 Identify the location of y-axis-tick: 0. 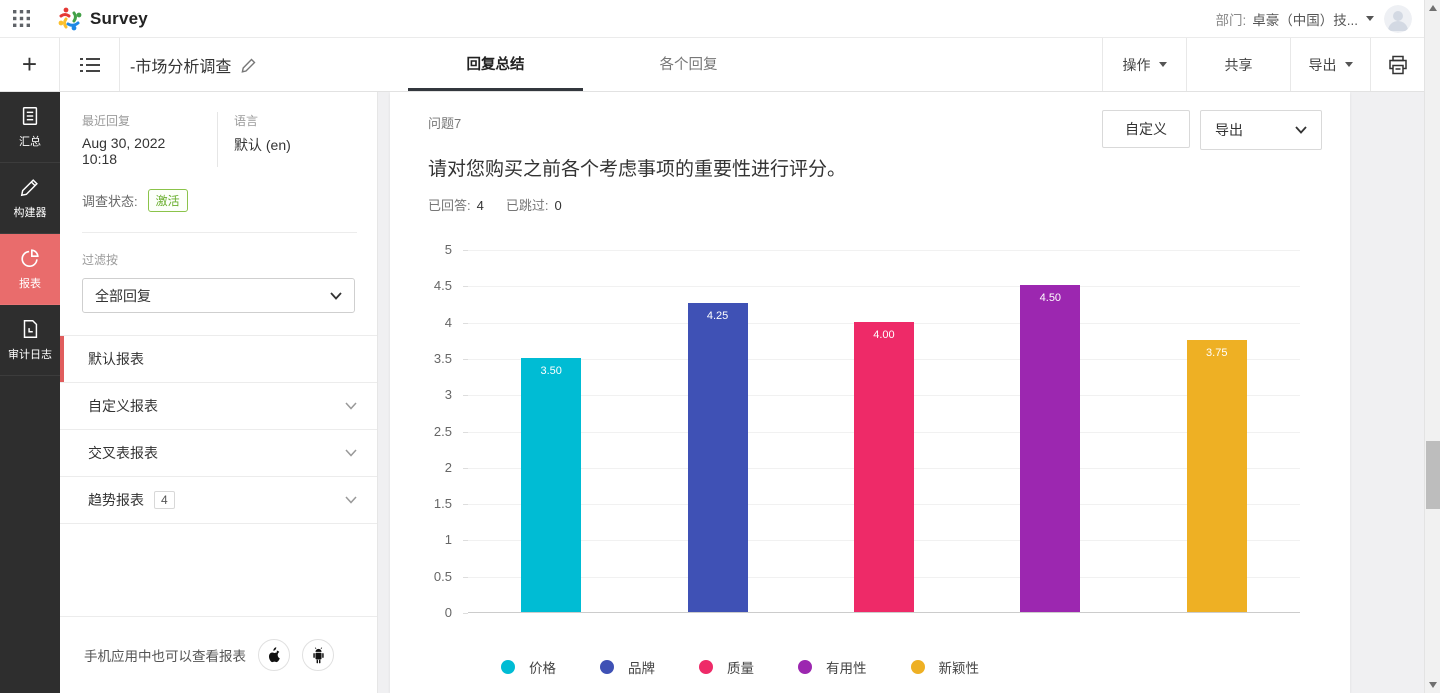
(448, 612).